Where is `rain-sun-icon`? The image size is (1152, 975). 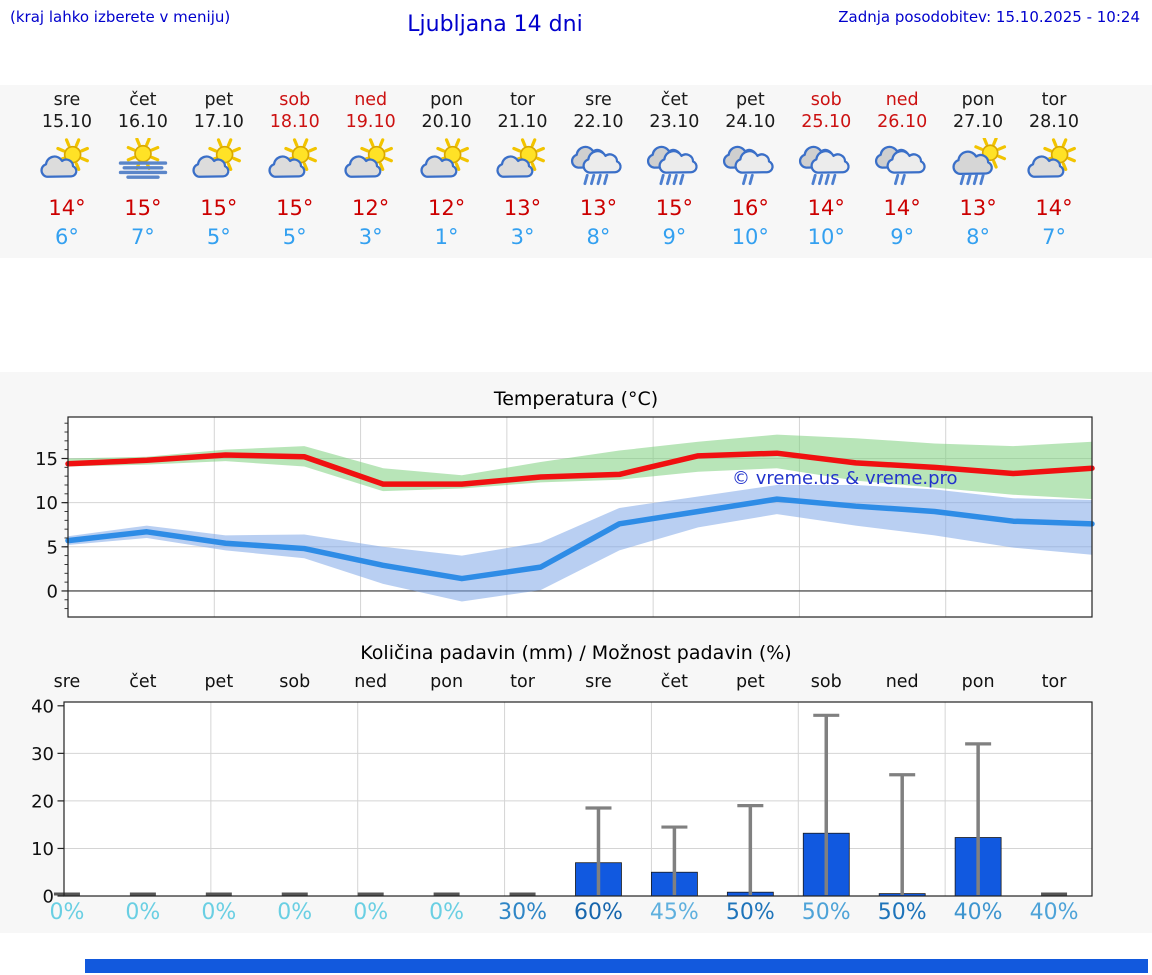 rain-sun-icon is located at coordinates (979, 162).